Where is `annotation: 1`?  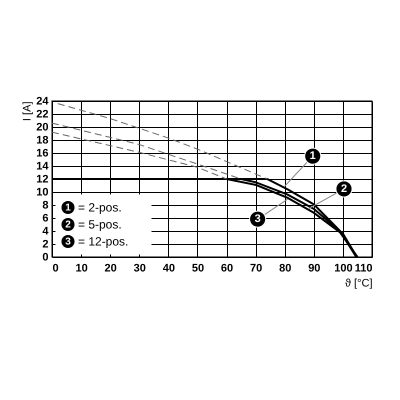
annotation: 1 is located at coordinates (313, 156).